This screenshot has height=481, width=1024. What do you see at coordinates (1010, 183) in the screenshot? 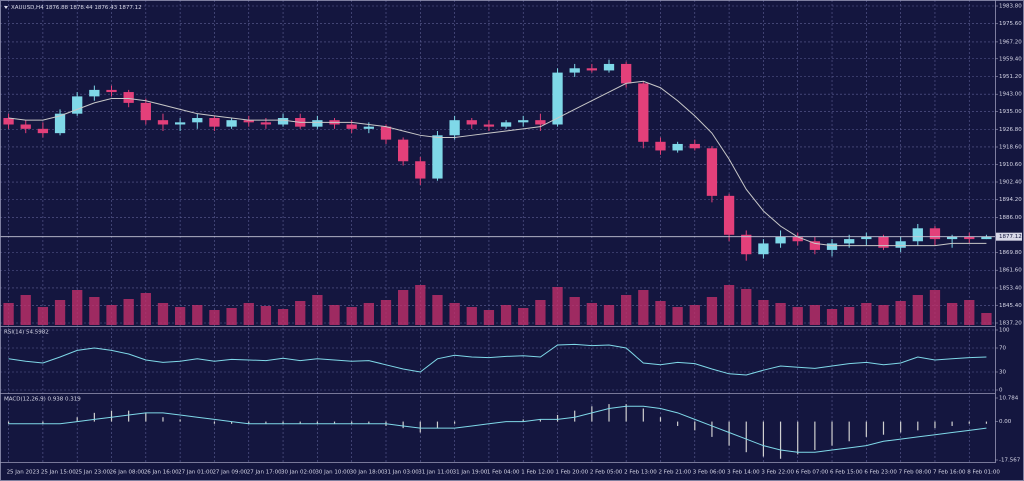
I see `y-tick-label: 1902.40` at bounding box center [1010, 183].